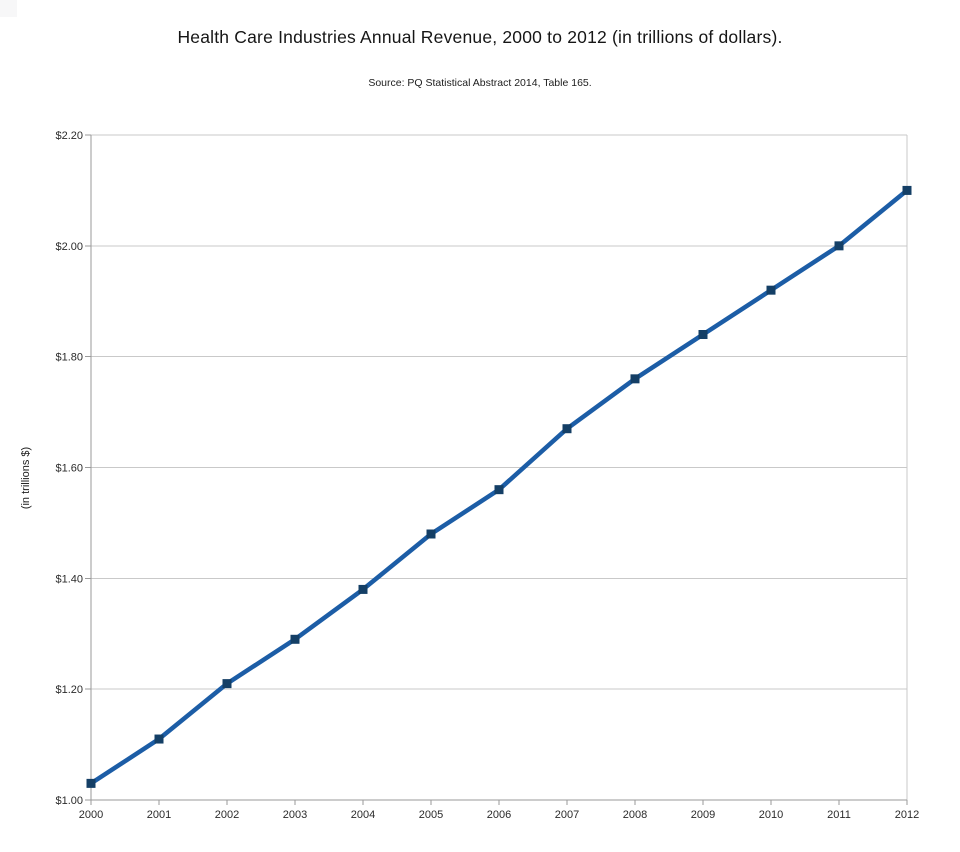 The image size is (960, 852). I want to click on x-tick-label: 2007, so click(567, 815).